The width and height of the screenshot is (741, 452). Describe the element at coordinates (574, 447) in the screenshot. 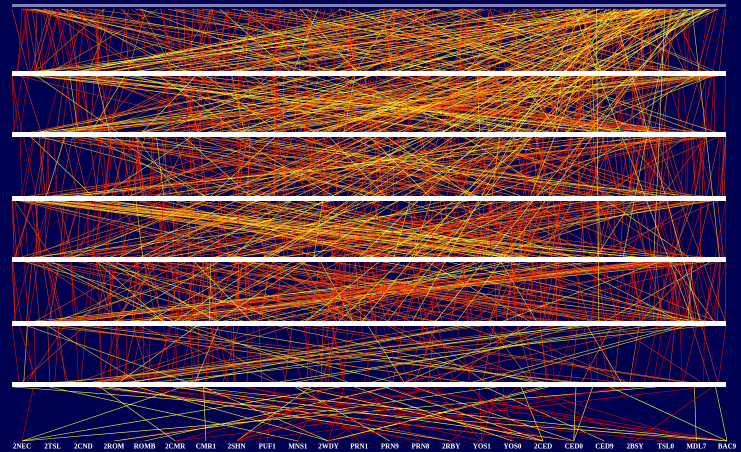

I see `node-label: CED0` at that location.